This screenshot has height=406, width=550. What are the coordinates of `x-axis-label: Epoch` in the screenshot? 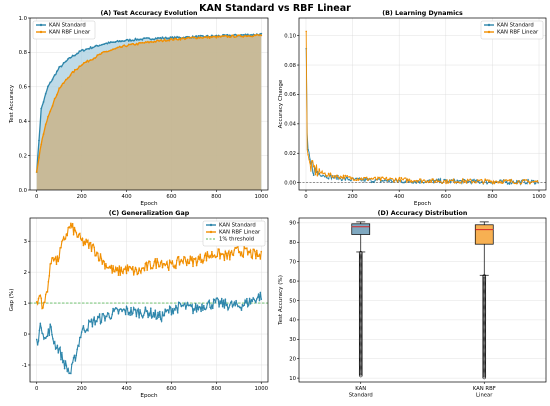 It's located at (149, 396).